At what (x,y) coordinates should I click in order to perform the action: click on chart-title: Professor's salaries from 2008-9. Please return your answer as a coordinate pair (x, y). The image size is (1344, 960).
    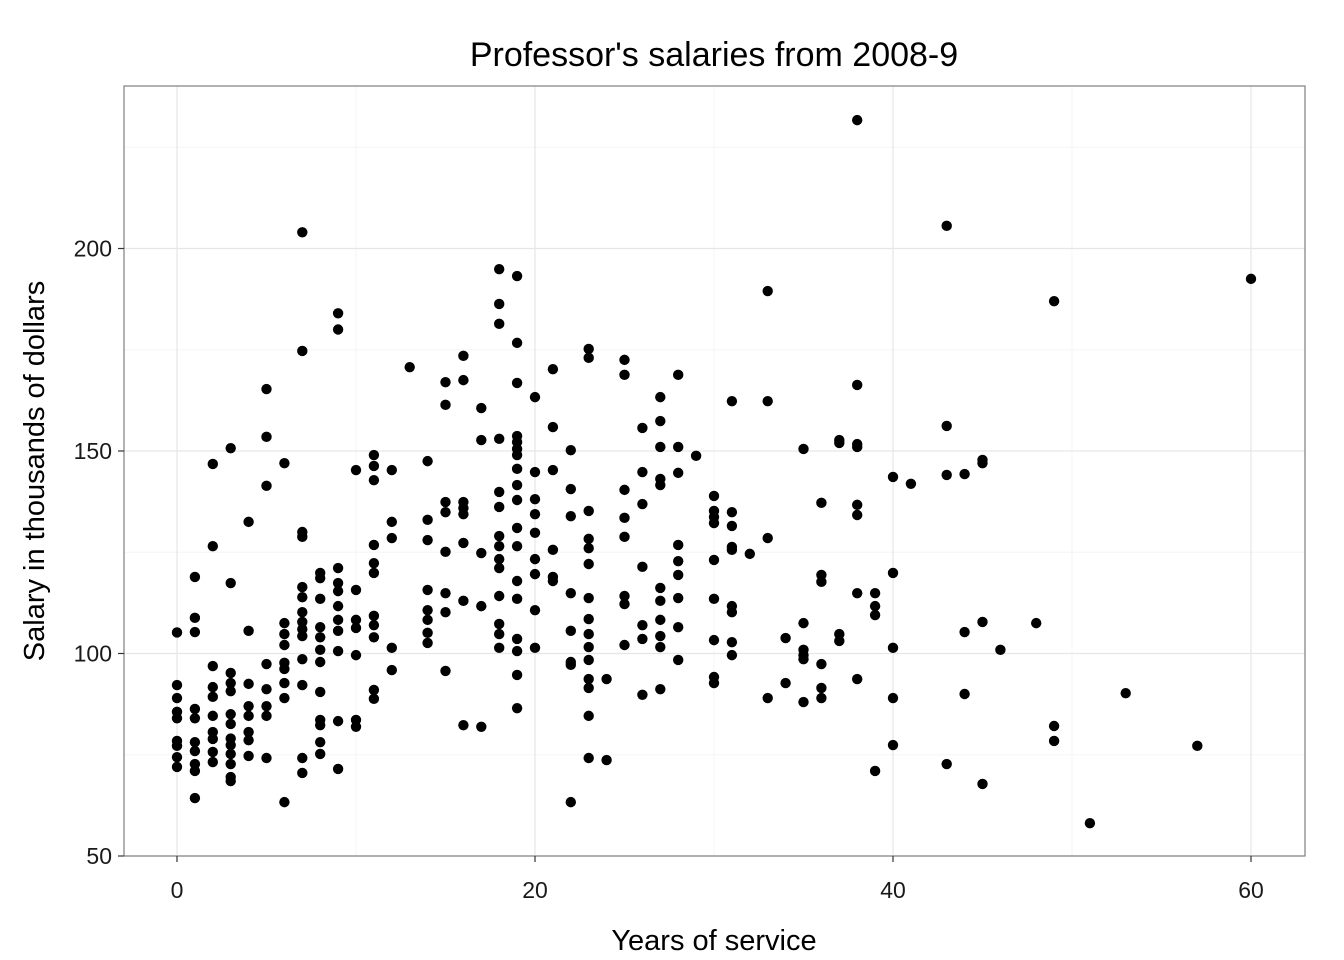
    Looking at the image, I should click on (714, 55).